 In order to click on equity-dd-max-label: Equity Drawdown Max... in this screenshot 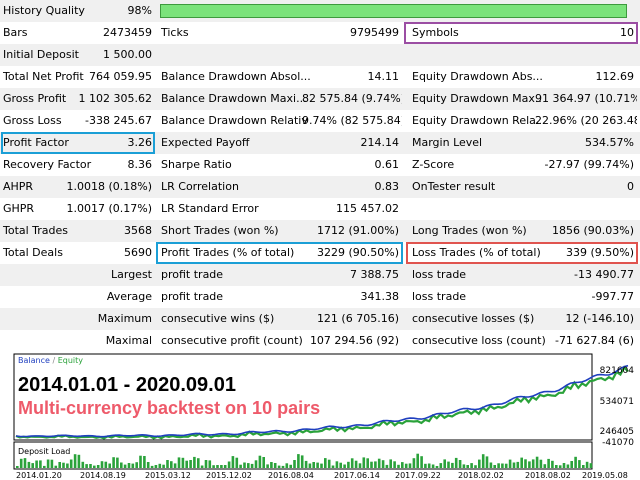, I will do `click(476, 98)`.